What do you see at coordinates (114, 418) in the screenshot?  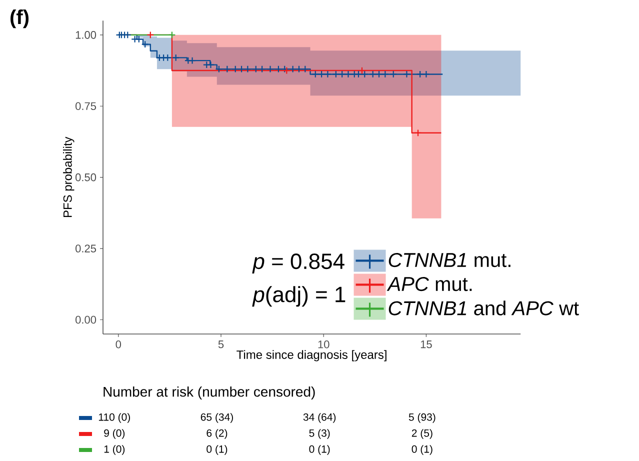 I see `text: 110 (0)` at bounding box center [114, 418].